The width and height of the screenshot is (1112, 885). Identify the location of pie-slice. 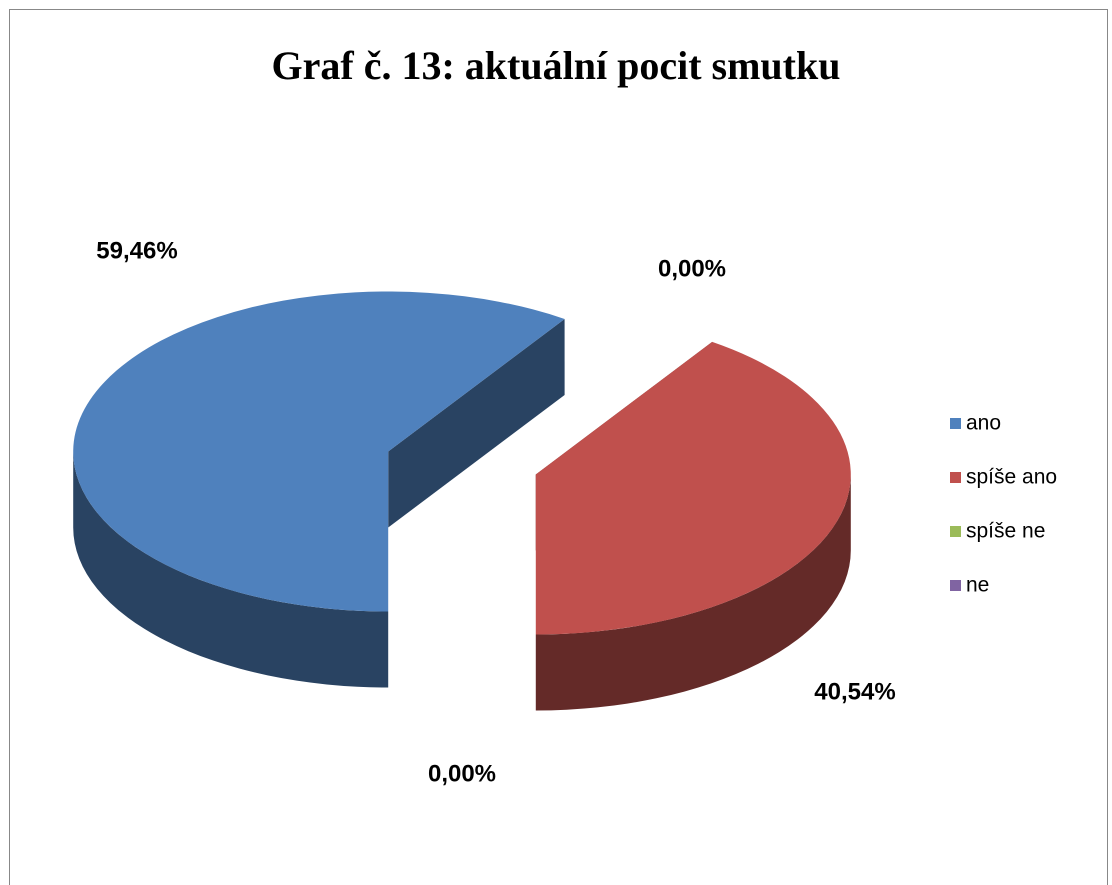
(693, 526).